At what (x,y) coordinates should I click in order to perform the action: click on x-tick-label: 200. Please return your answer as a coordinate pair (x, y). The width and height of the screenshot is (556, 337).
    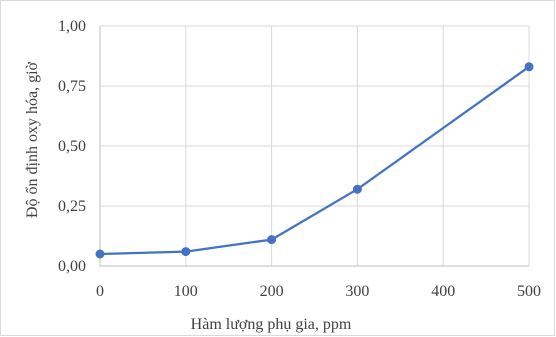
    Looking at the image, I should click on (272, 291).